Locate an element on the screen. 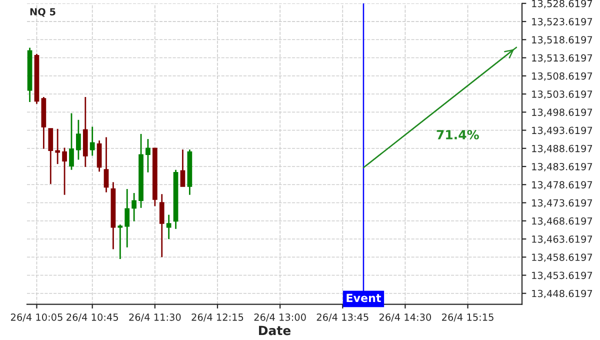  y-tick-label: 13,503.6197 is located at coordinates (562, 94).